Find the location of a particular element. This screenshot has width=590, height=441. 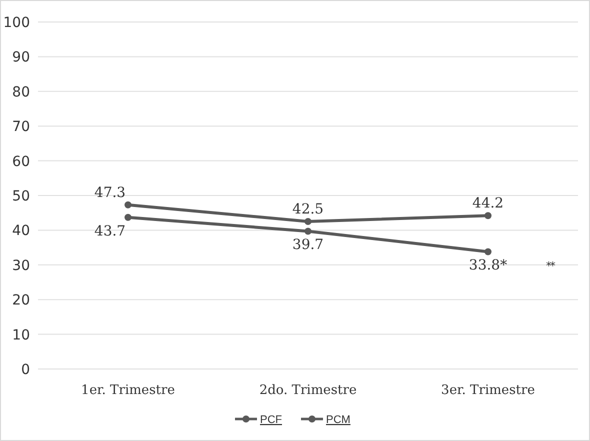

legend-label: PCF is located at coordinates (271, 420).